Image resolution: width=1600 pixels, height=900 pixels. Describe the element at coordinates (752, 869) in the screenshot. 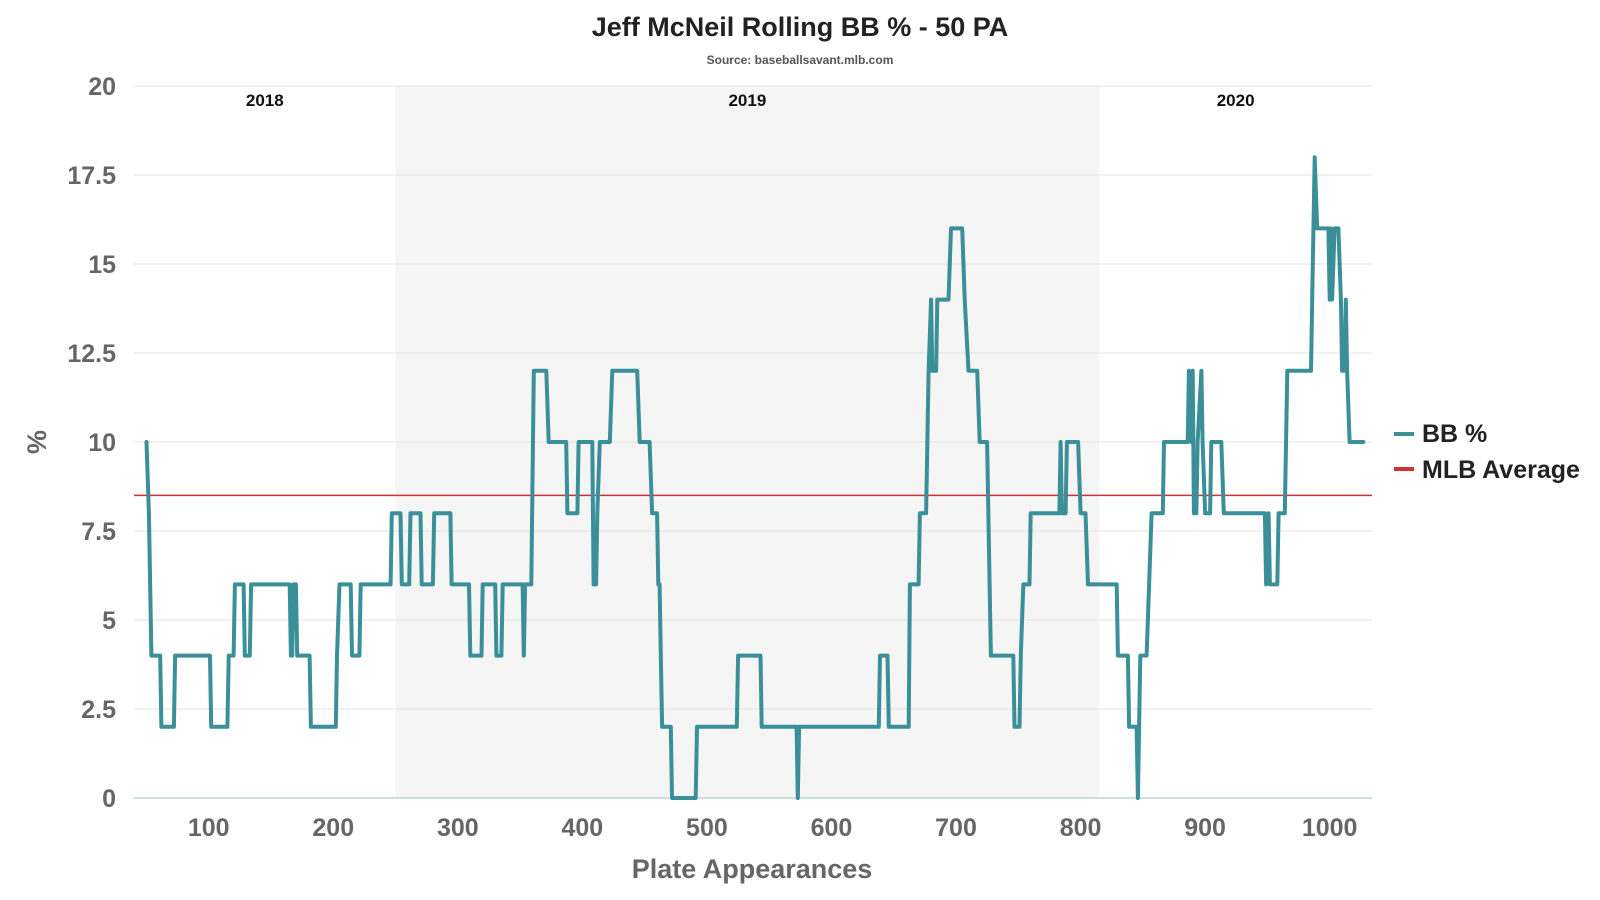

I see `x-axis-title: Plate Appearances` at that location.